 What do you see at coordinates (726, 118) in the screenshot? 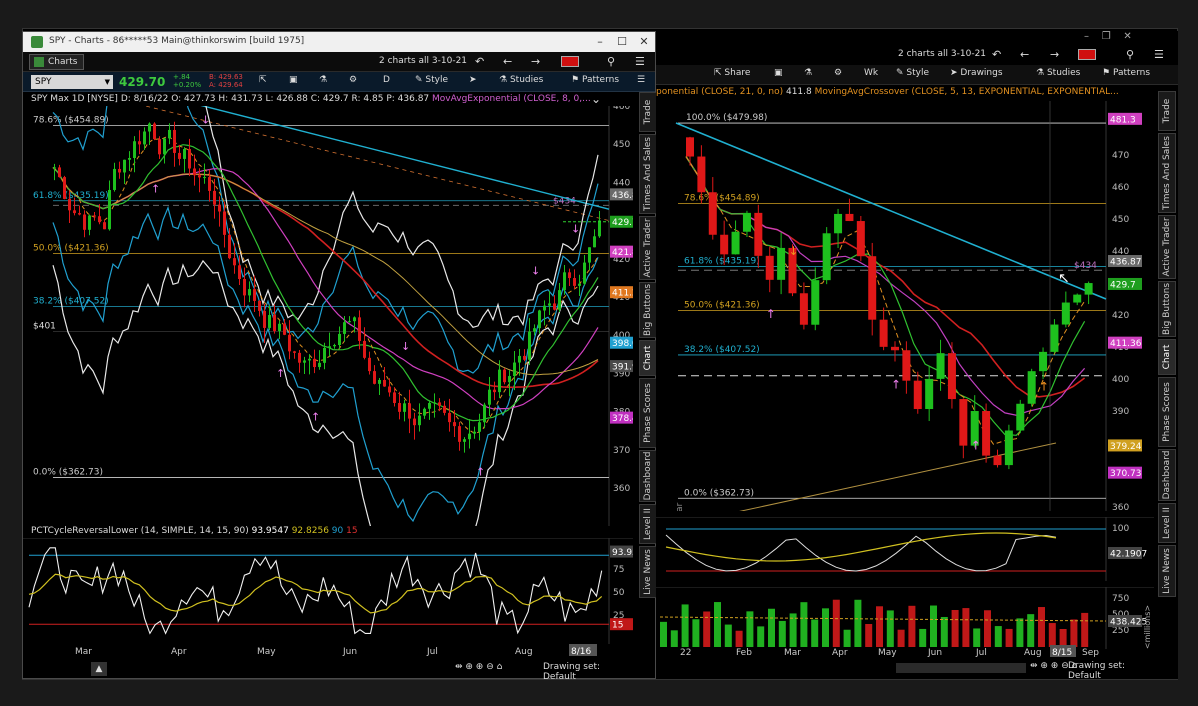
I see `fib-label: 100.0% ($479.98)` at bounding box center [726, 118].